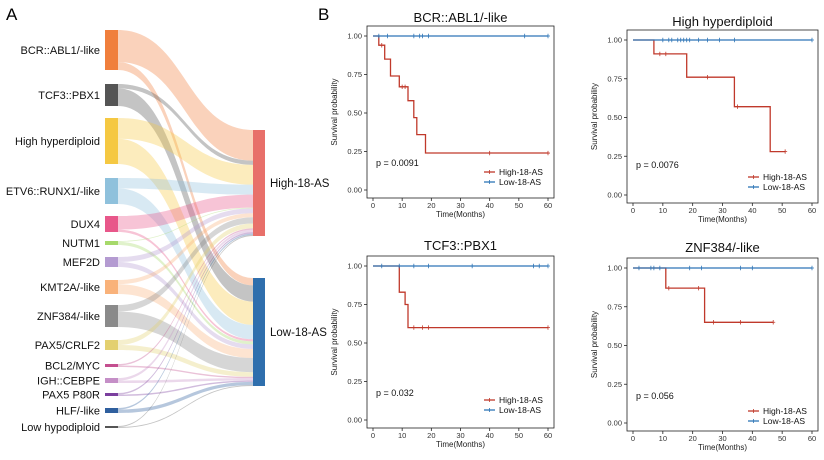  I want to click on link-igh-cebpe-high, so click(185, 305).